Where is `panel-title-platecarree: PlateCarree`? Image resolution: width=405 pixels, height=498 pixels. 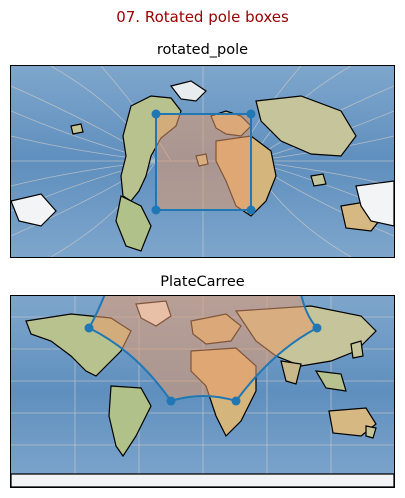
panel-title-platecarree: PlateCarree is located at coordinates (202, 282).